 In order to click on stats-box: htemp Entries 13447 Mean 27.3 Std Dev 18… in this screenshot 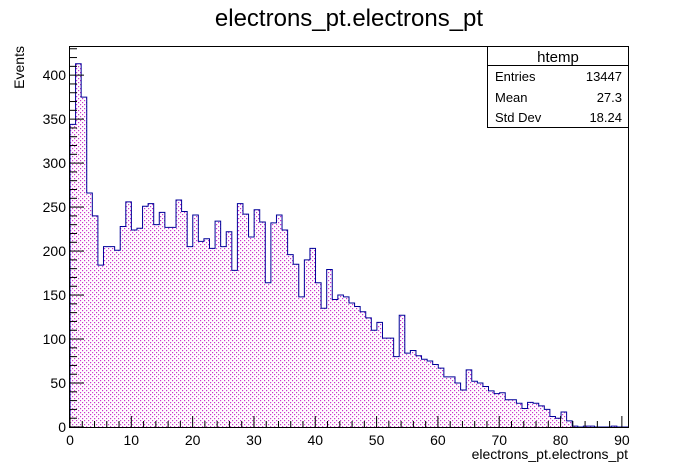, I will do `click(558, 87)`.